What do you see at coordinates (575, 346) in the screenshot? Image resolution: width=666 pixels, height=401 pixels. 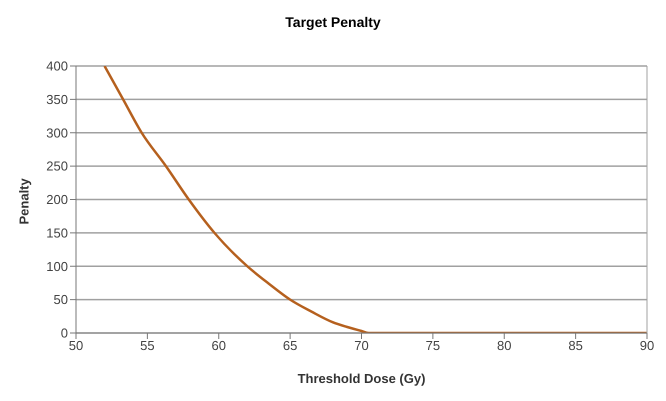 I see `x-tick-label: 85` at bounding box center [575, 346].